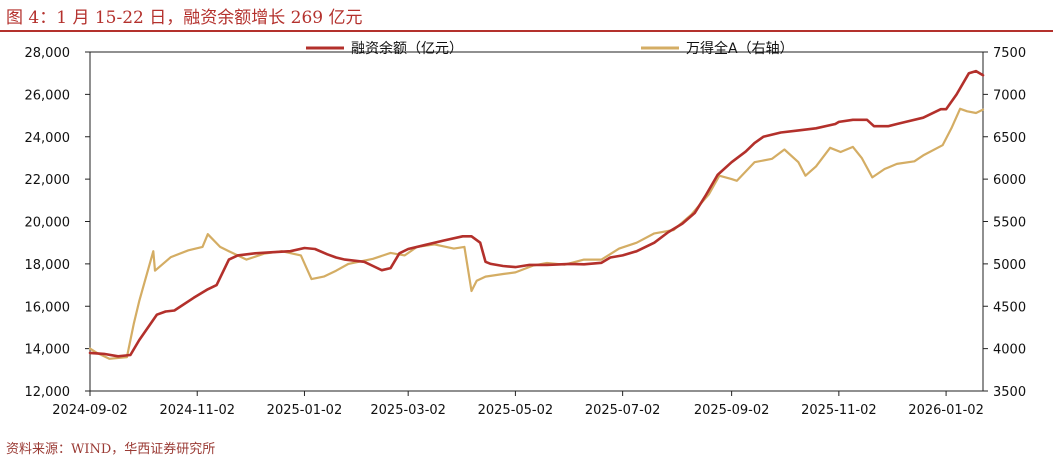  What do you see at coordinates (1009, 53) in the screenshot?
I see `right-axis-tick-label: 7500` at bounding box center [1009, 53].